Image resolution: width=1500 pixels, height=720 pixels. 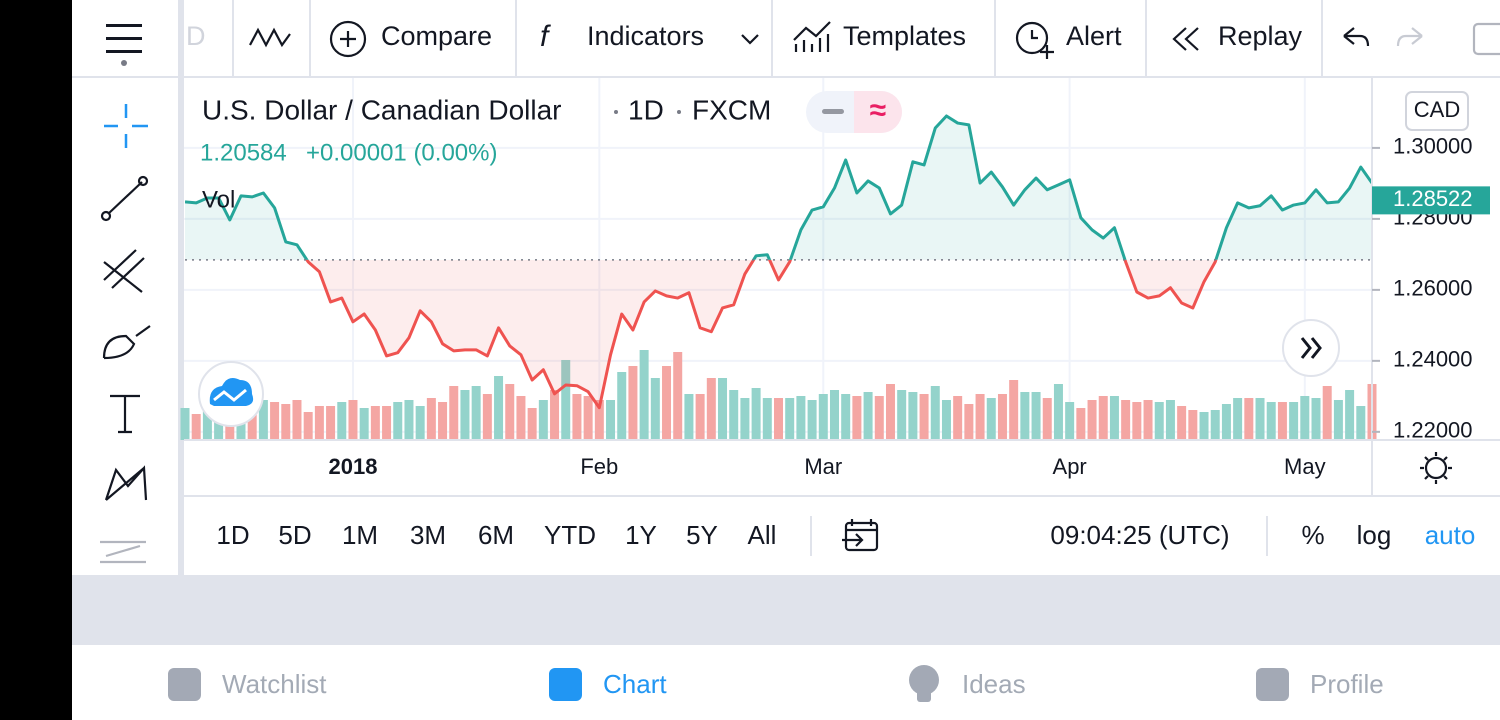 What do you see at coordinates (679, 112) in the screenshot?
I see `separator-dot` at bounding box center [679, 112].